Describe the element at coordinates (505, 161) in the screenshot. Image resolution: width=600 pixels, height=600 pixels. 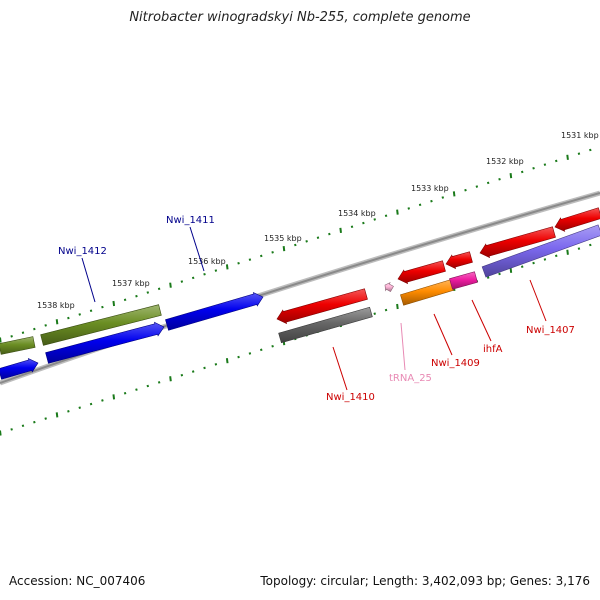
I see `scale-label: 1532 kbp` at that location.